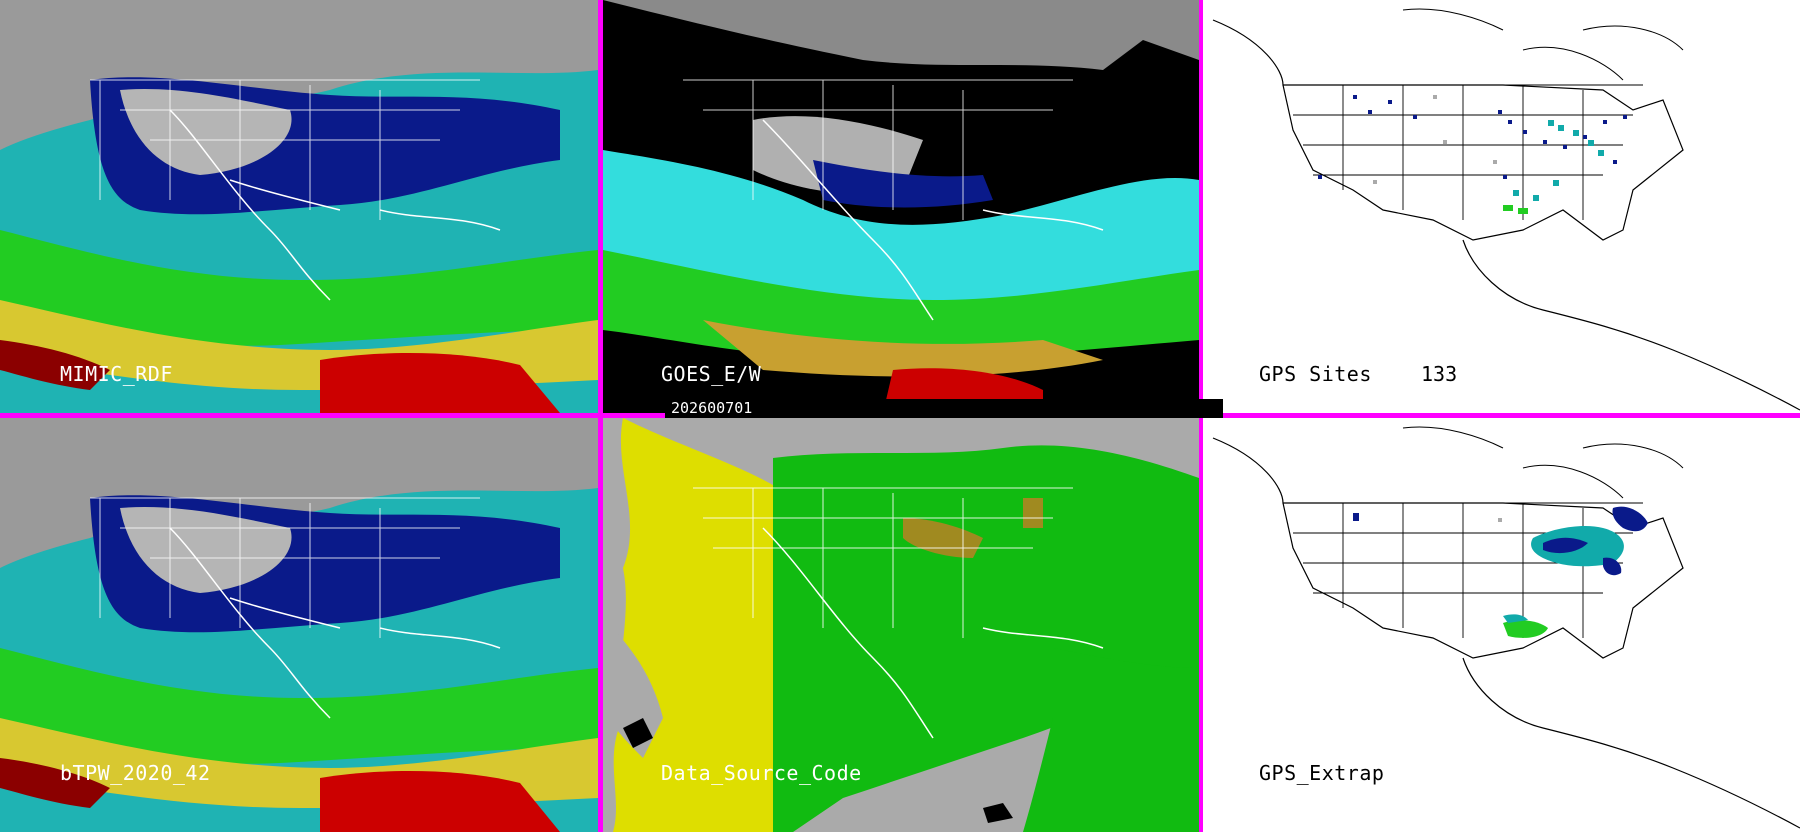 This screenshot has height=832, width=1800. What do you see at coordinates (1439, 374) in the screenshot?
I see `gps-sites-count: 133` at bounding box center [1439, 374].